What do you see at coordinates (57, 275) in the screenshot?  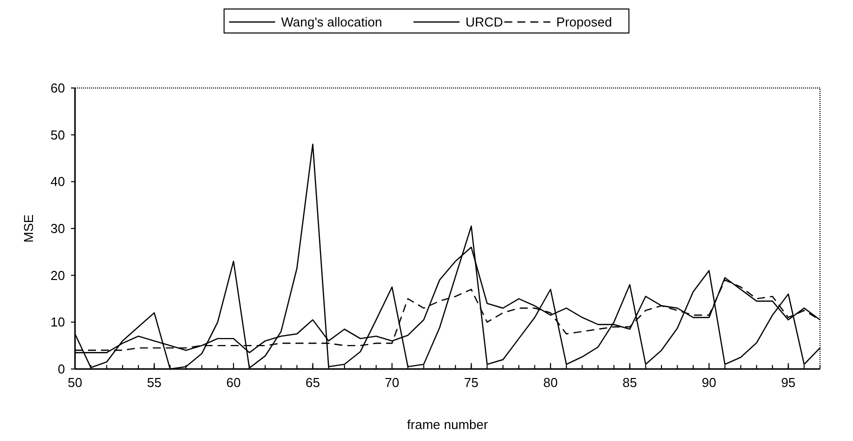 I see `y-tick-label: 20` at bounding box center [57, 275].